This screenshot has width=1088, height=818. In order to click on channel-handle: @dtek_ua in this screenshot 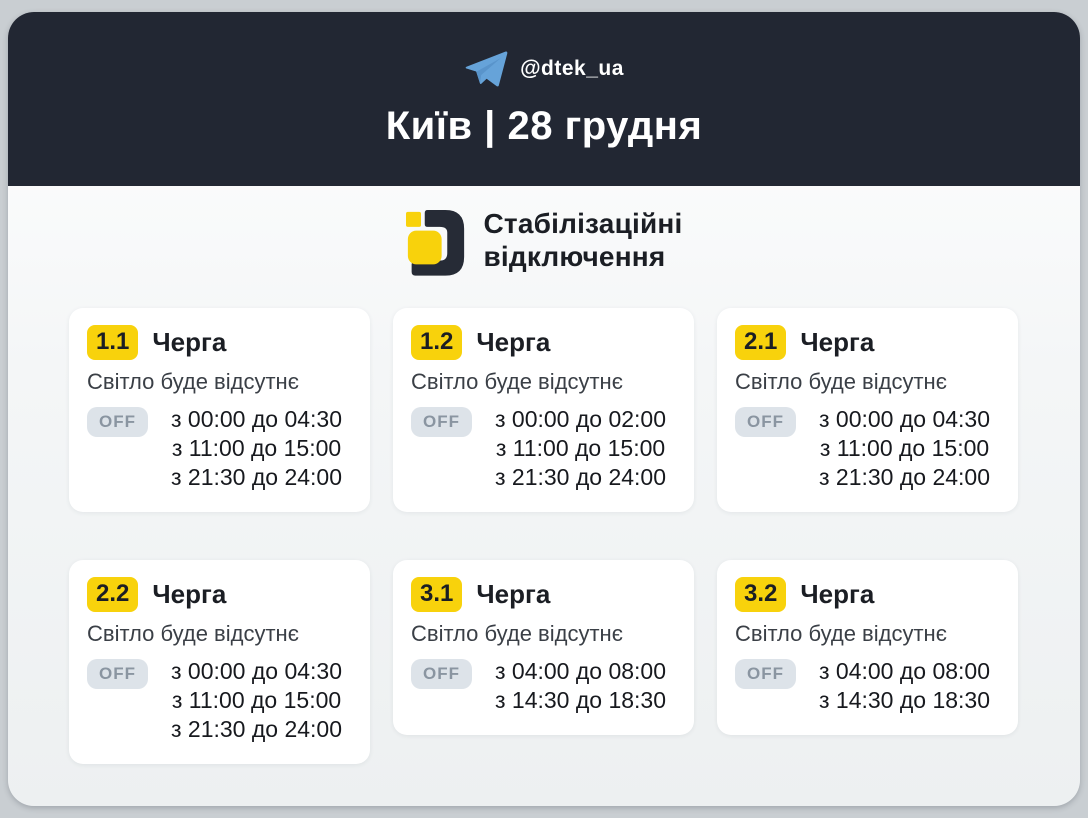, I will do `click(572, 68)`.